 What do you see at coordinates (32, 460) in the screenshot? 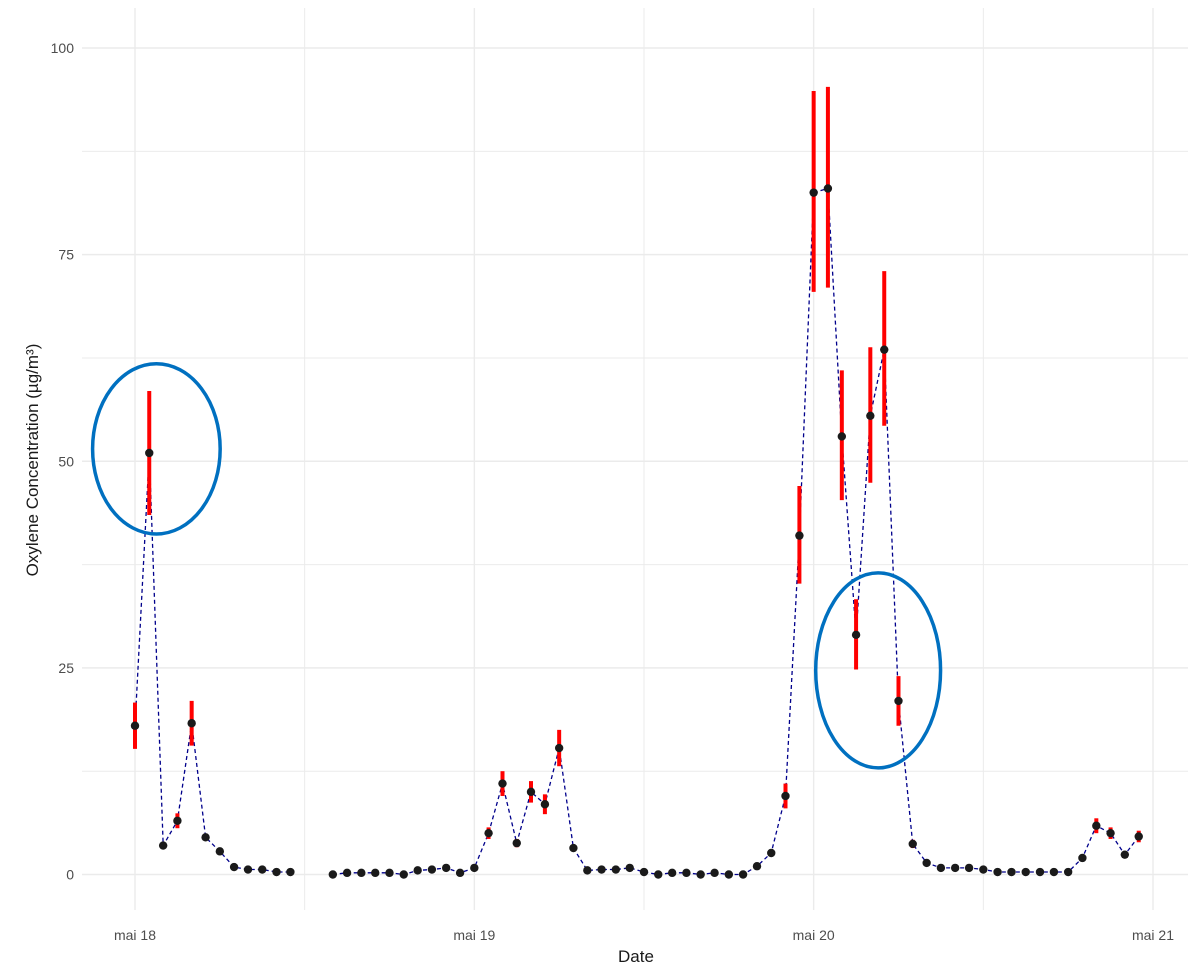
I see `y-axis-title: Oxylene Concentration (µg/m³)` at bounding box center [32, 460].